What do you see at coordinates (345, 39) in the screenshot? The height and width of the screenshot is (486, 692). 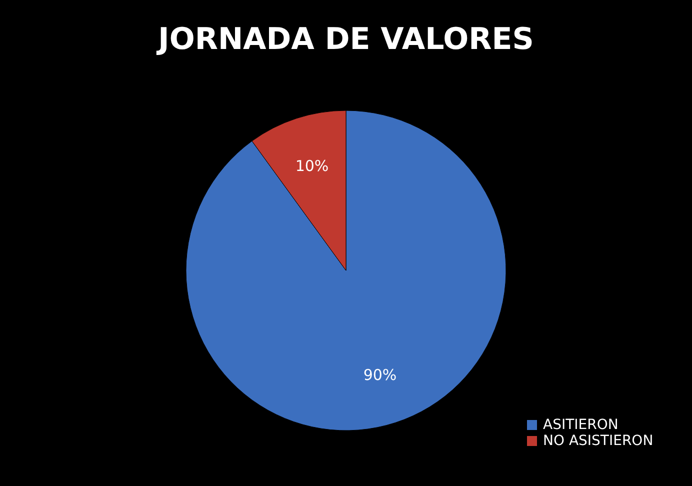 I see `chart-title: JORNADA DE VALORES` at bounding box center [345, 39].